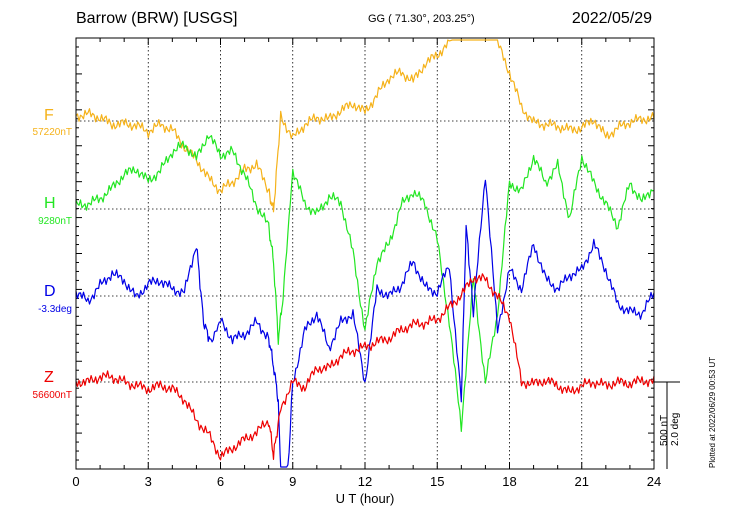 The height and width of the screenshot is (520, 730). Describe the element at coordinates (55, 309) in the screenshot. I see `channel-d-baseline: -3.3deg` at that location.